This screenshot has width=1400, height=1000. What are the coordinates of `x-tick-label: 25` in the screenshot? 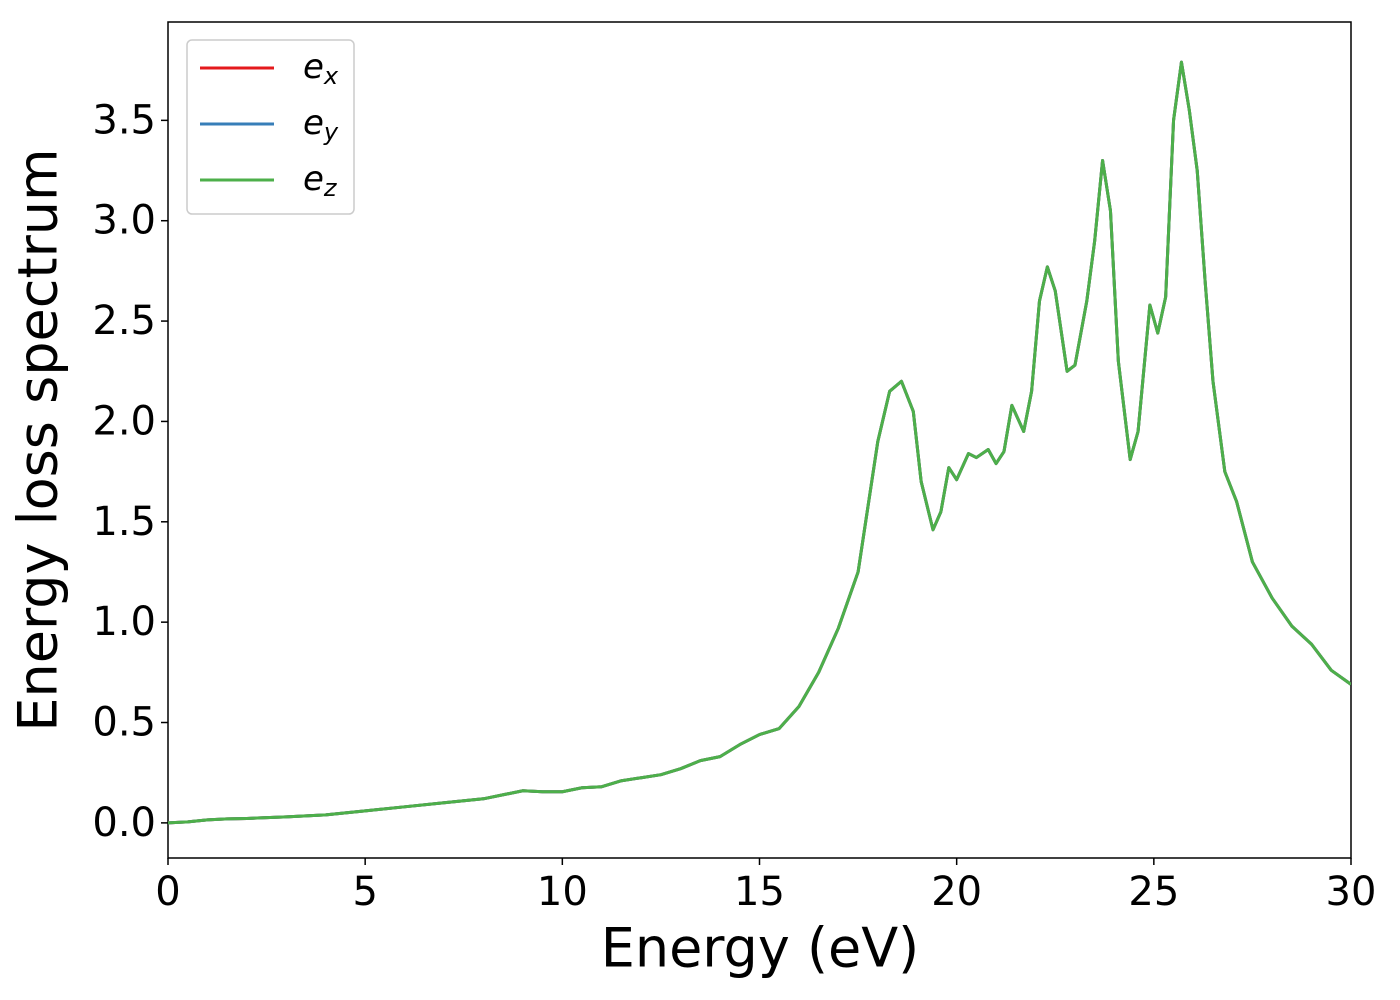 It's located at (1153, 892).